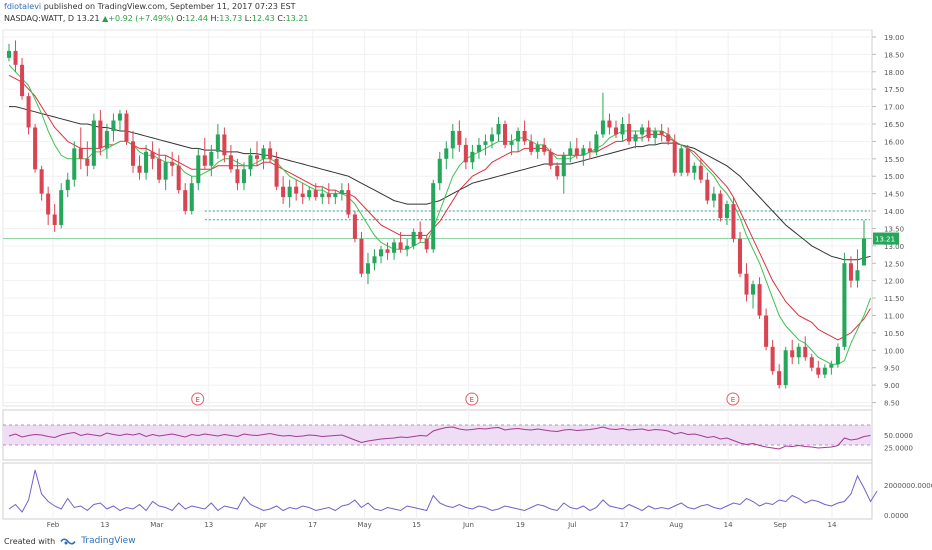 This screenshot has width=932, height=550. Describe the element at coordinates (231, 18) in the screenshot. I see `high-value: 13.73` at that location.